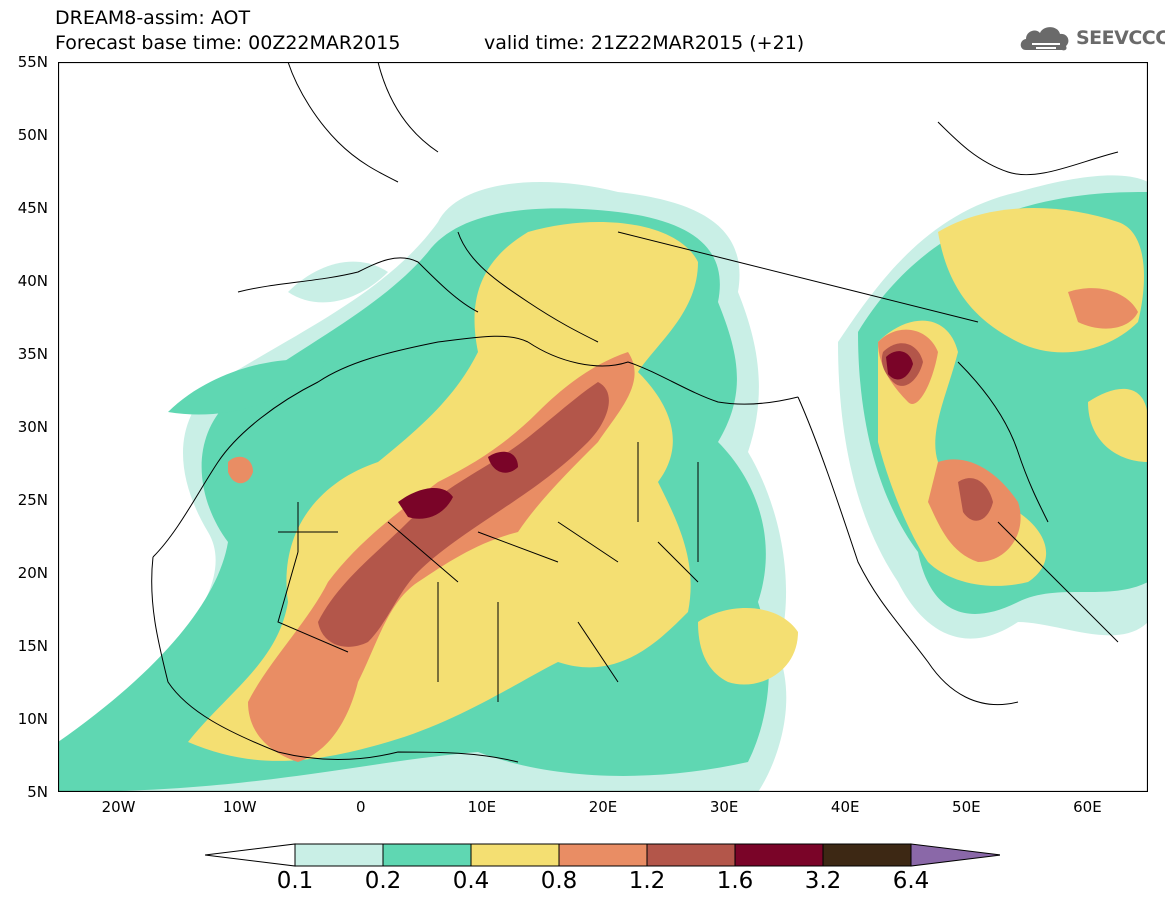 This screenshot has width=1165, height=905. Describe the element at coordinates (32, 208) in the screenshot. I see `lat-tick-label: 45N` at that location.